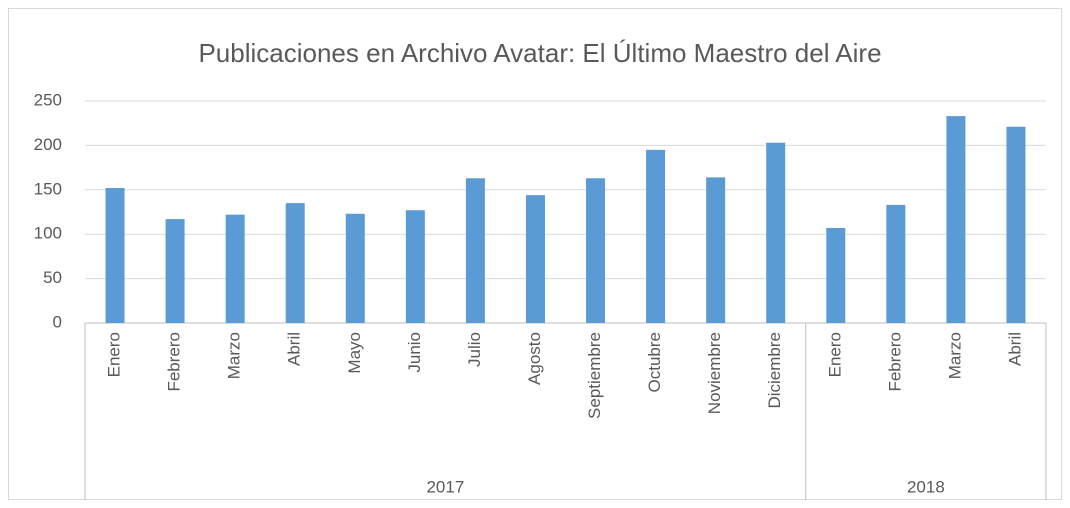  What do you see at coordinates (57, 321) in the screenshot?
I see `y-tick-label: 0` at bounding box center [57, 321].